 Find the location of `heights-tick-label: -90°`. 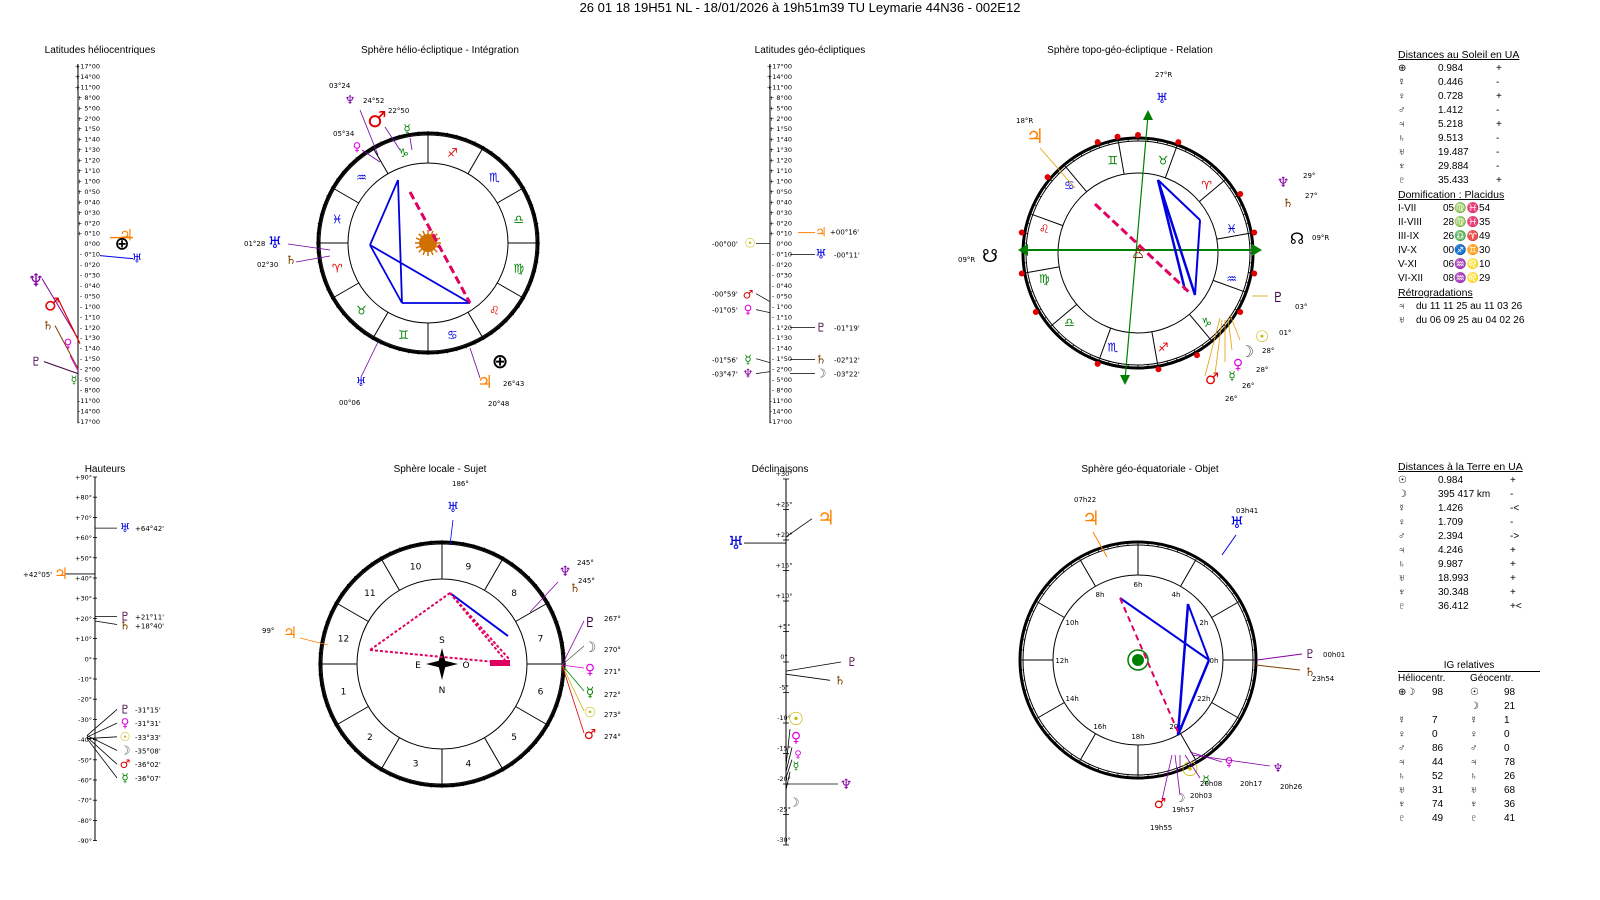

heights-tick-label: -90° is located at coordinates (85, 841).